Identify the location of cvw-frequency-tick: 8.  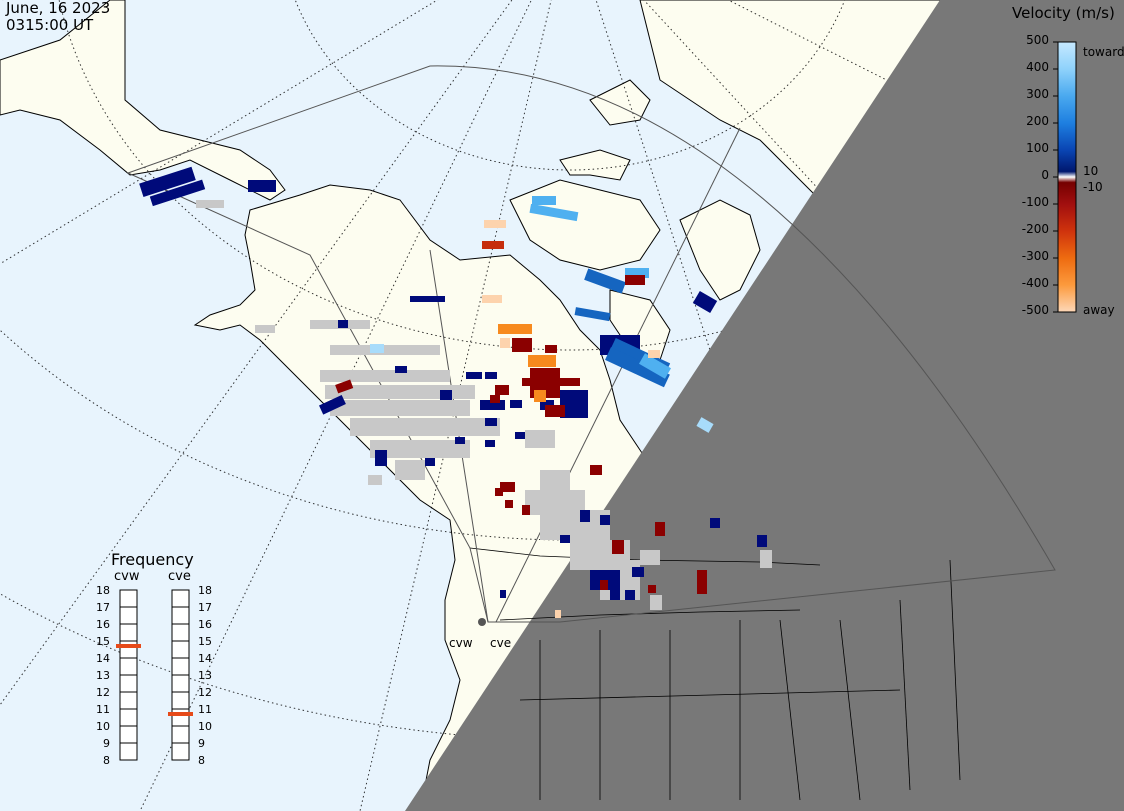
(106, 760).